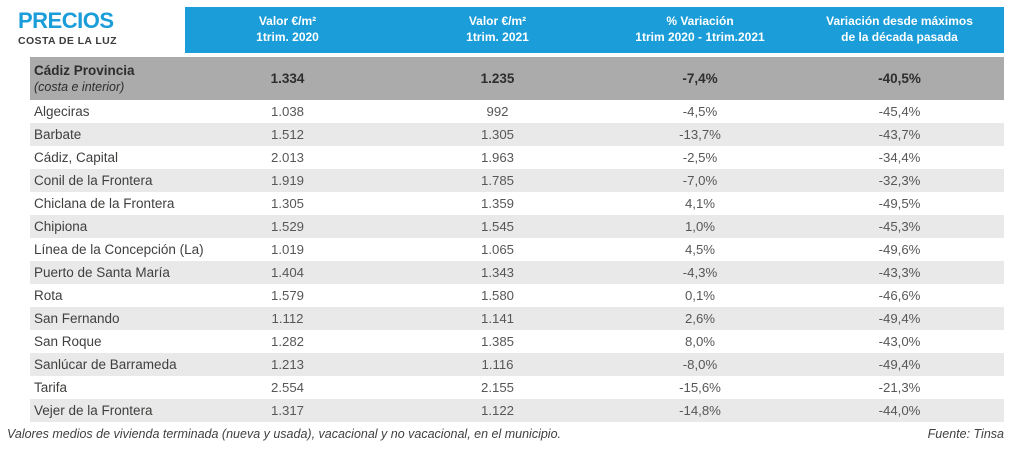  I want to click on cell-value: -49,5%, so click(899, 203).